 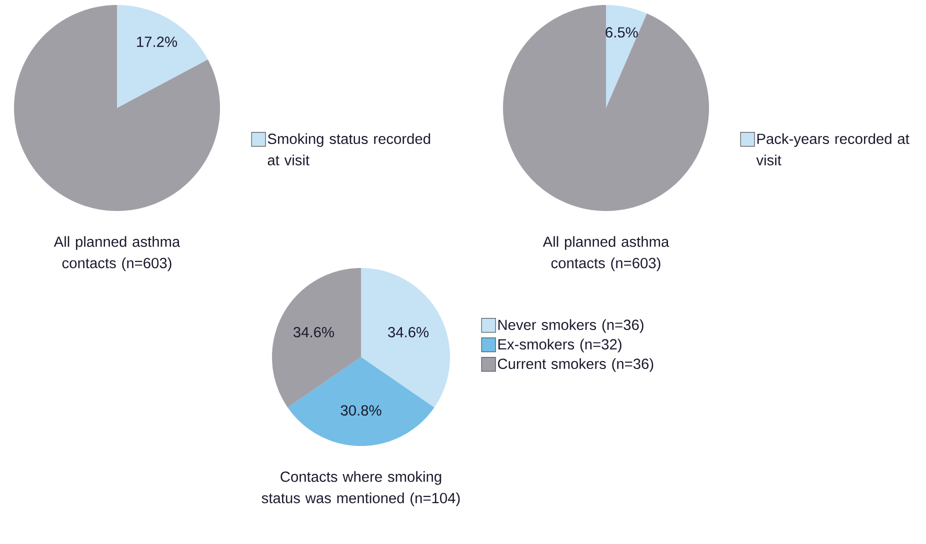 What do you see at coordinates (833, 149) in the screenshot?
I see `legend-label: Pack-years recorded at visit` at bounding box center [833, 149].